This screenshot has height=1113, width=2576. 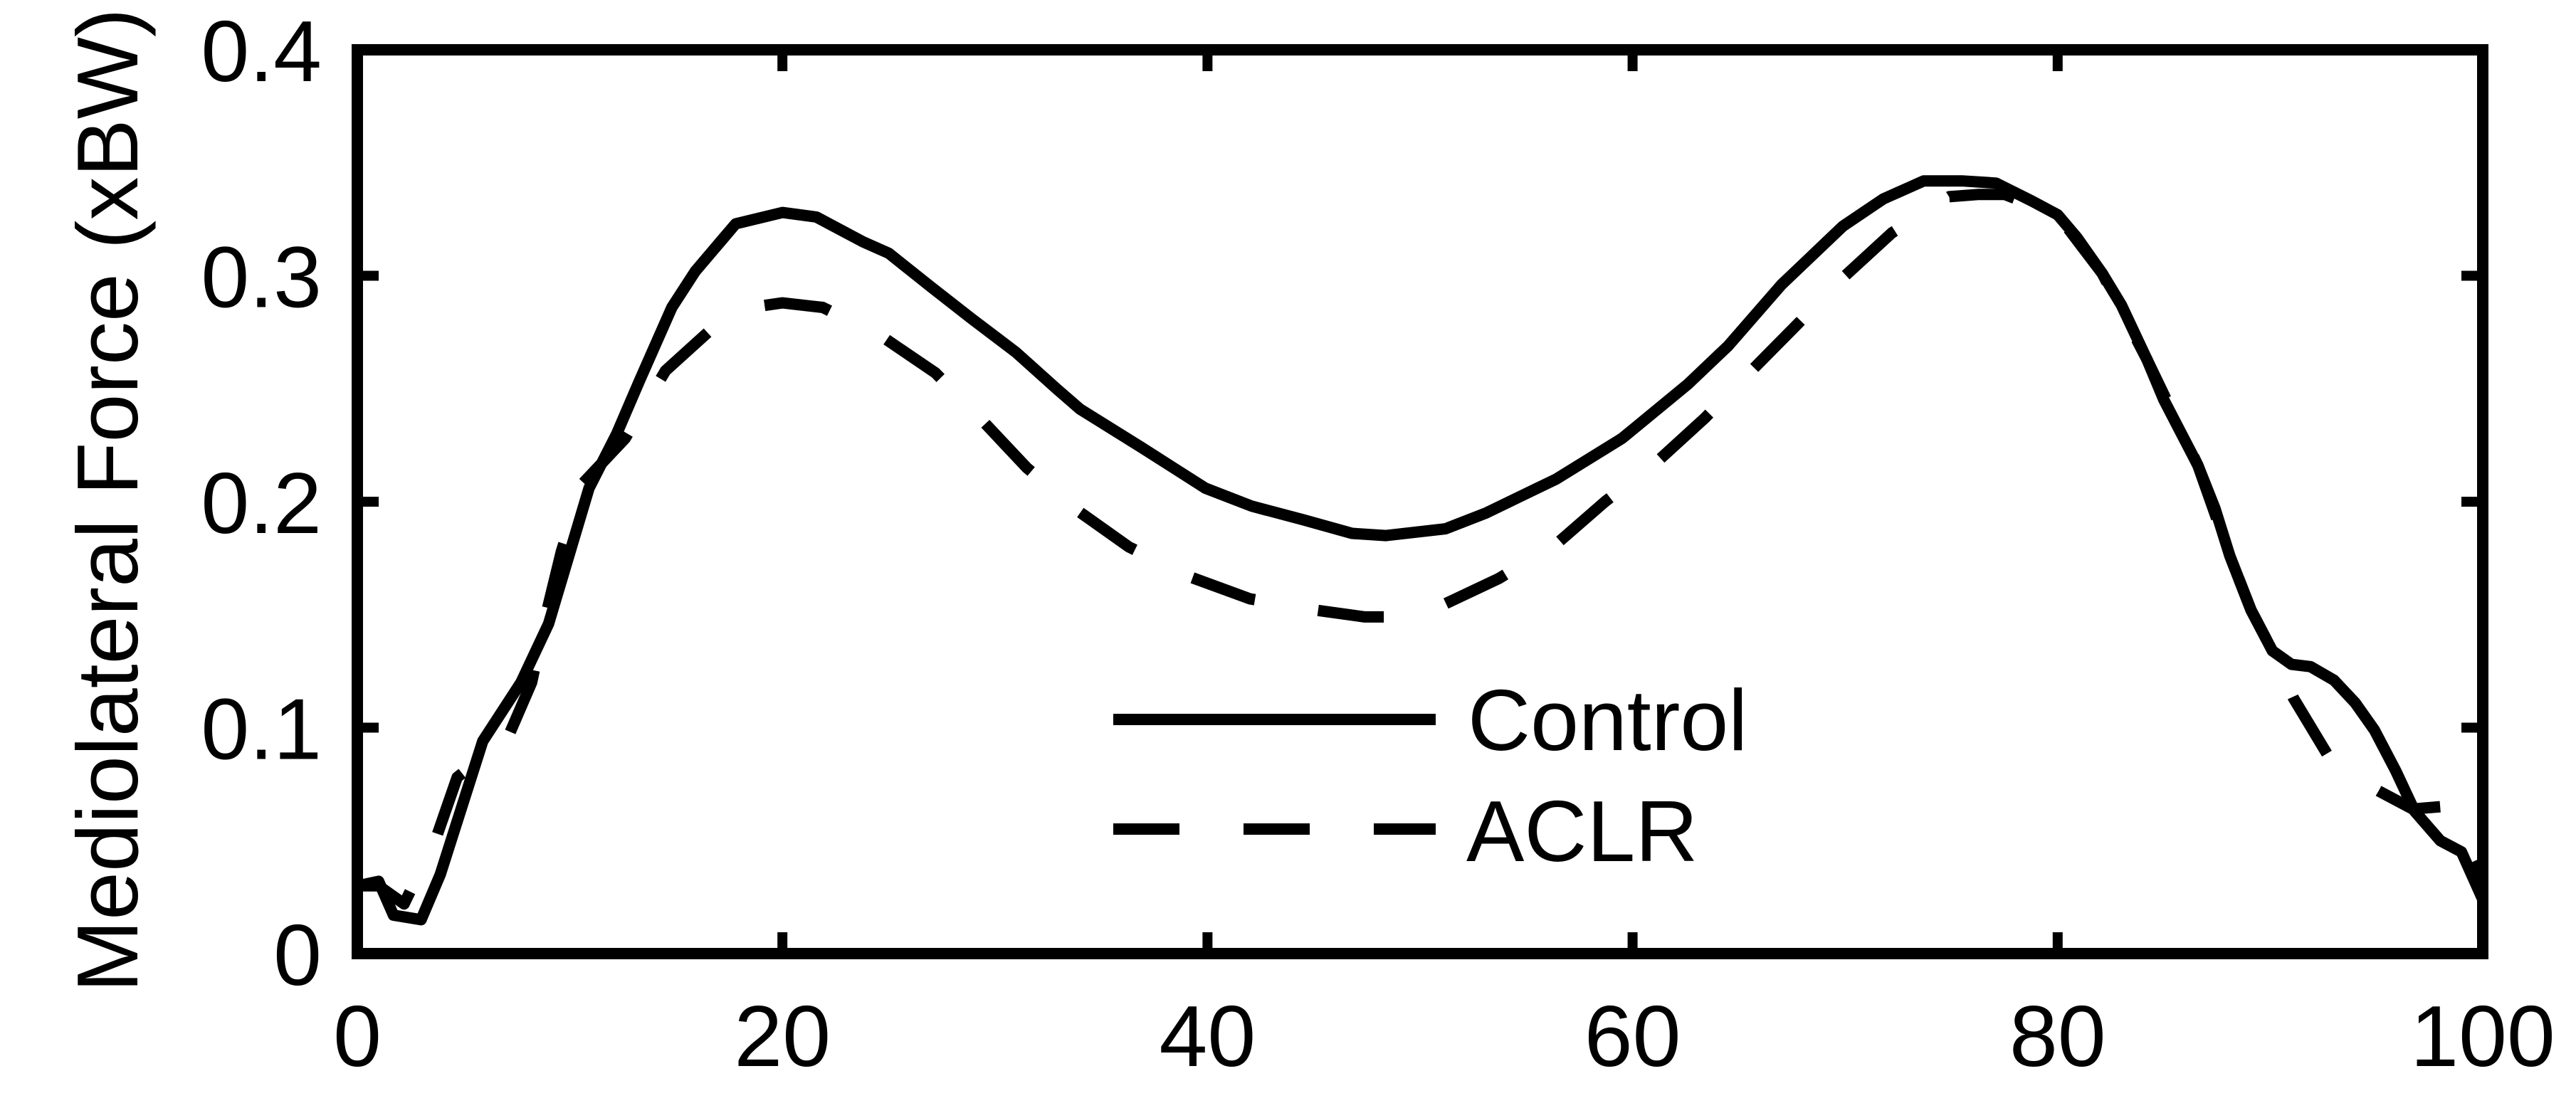 What do you see at coordinates (783, 1036) in the screenshot?
I see `x-tick-label: 20` at bounding box center [783, 1036].